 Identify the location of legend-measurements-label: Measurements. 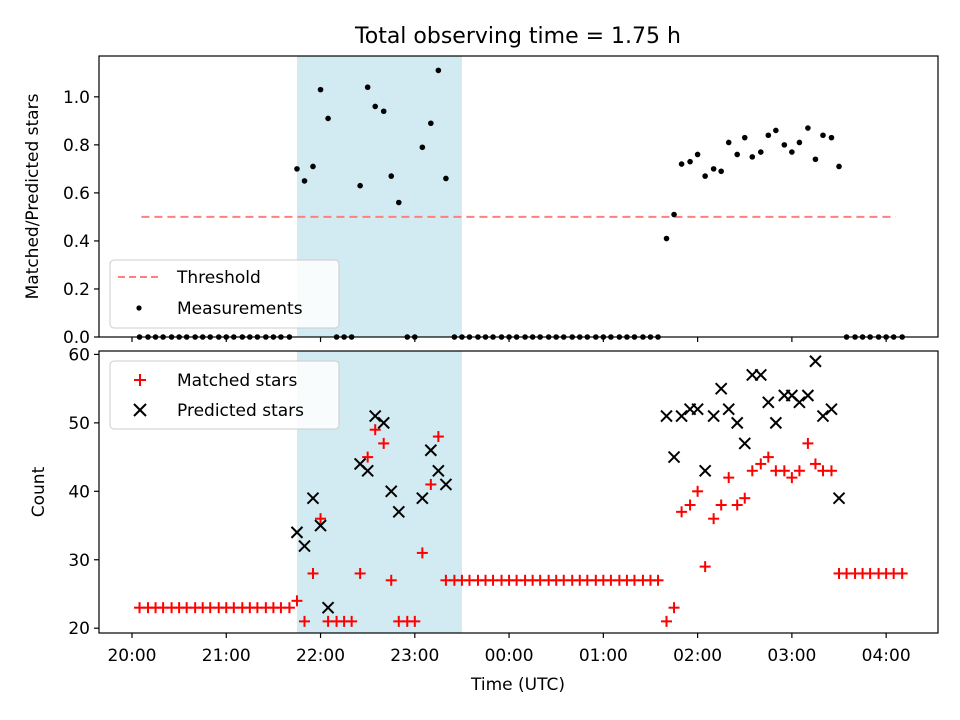
(240, 309).